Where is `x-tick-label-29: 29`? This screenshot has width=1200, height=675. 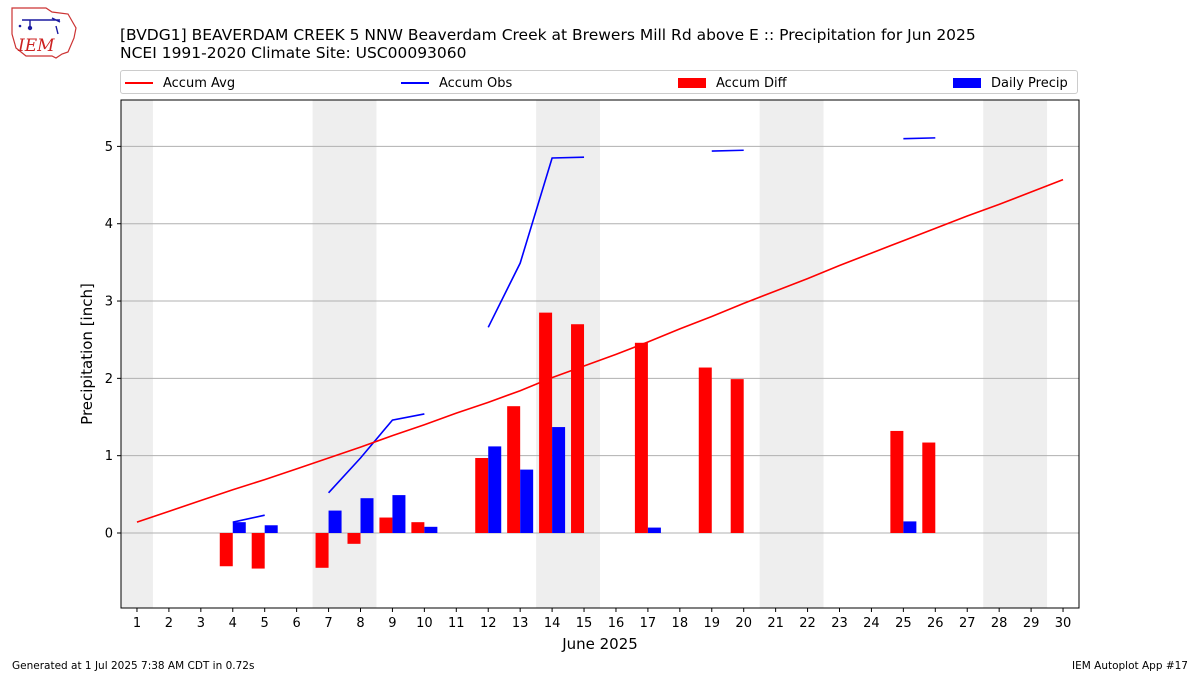
x-tick-label-29: 29 is located at coordinates (1031, 623).